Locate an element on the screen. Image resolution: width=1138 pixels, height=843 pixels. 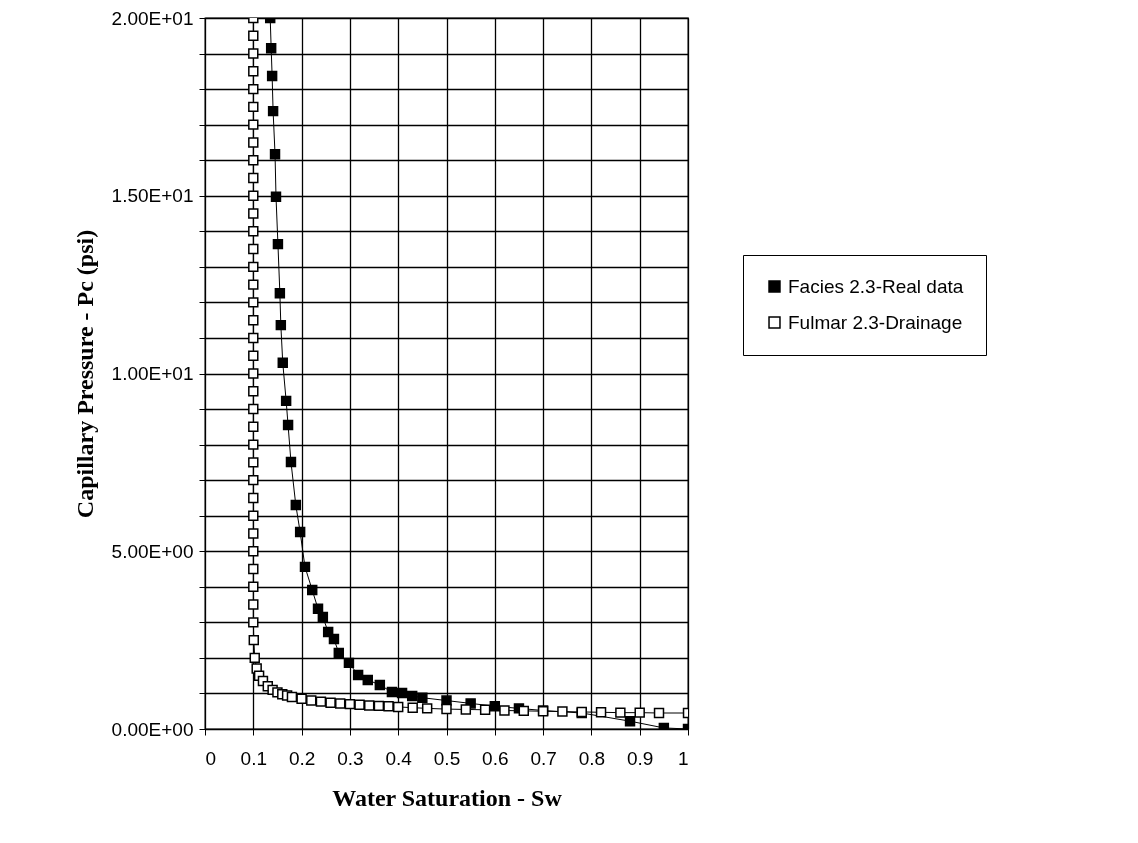
x-tick-label: 0.7 is located at coordinates (543, 758).